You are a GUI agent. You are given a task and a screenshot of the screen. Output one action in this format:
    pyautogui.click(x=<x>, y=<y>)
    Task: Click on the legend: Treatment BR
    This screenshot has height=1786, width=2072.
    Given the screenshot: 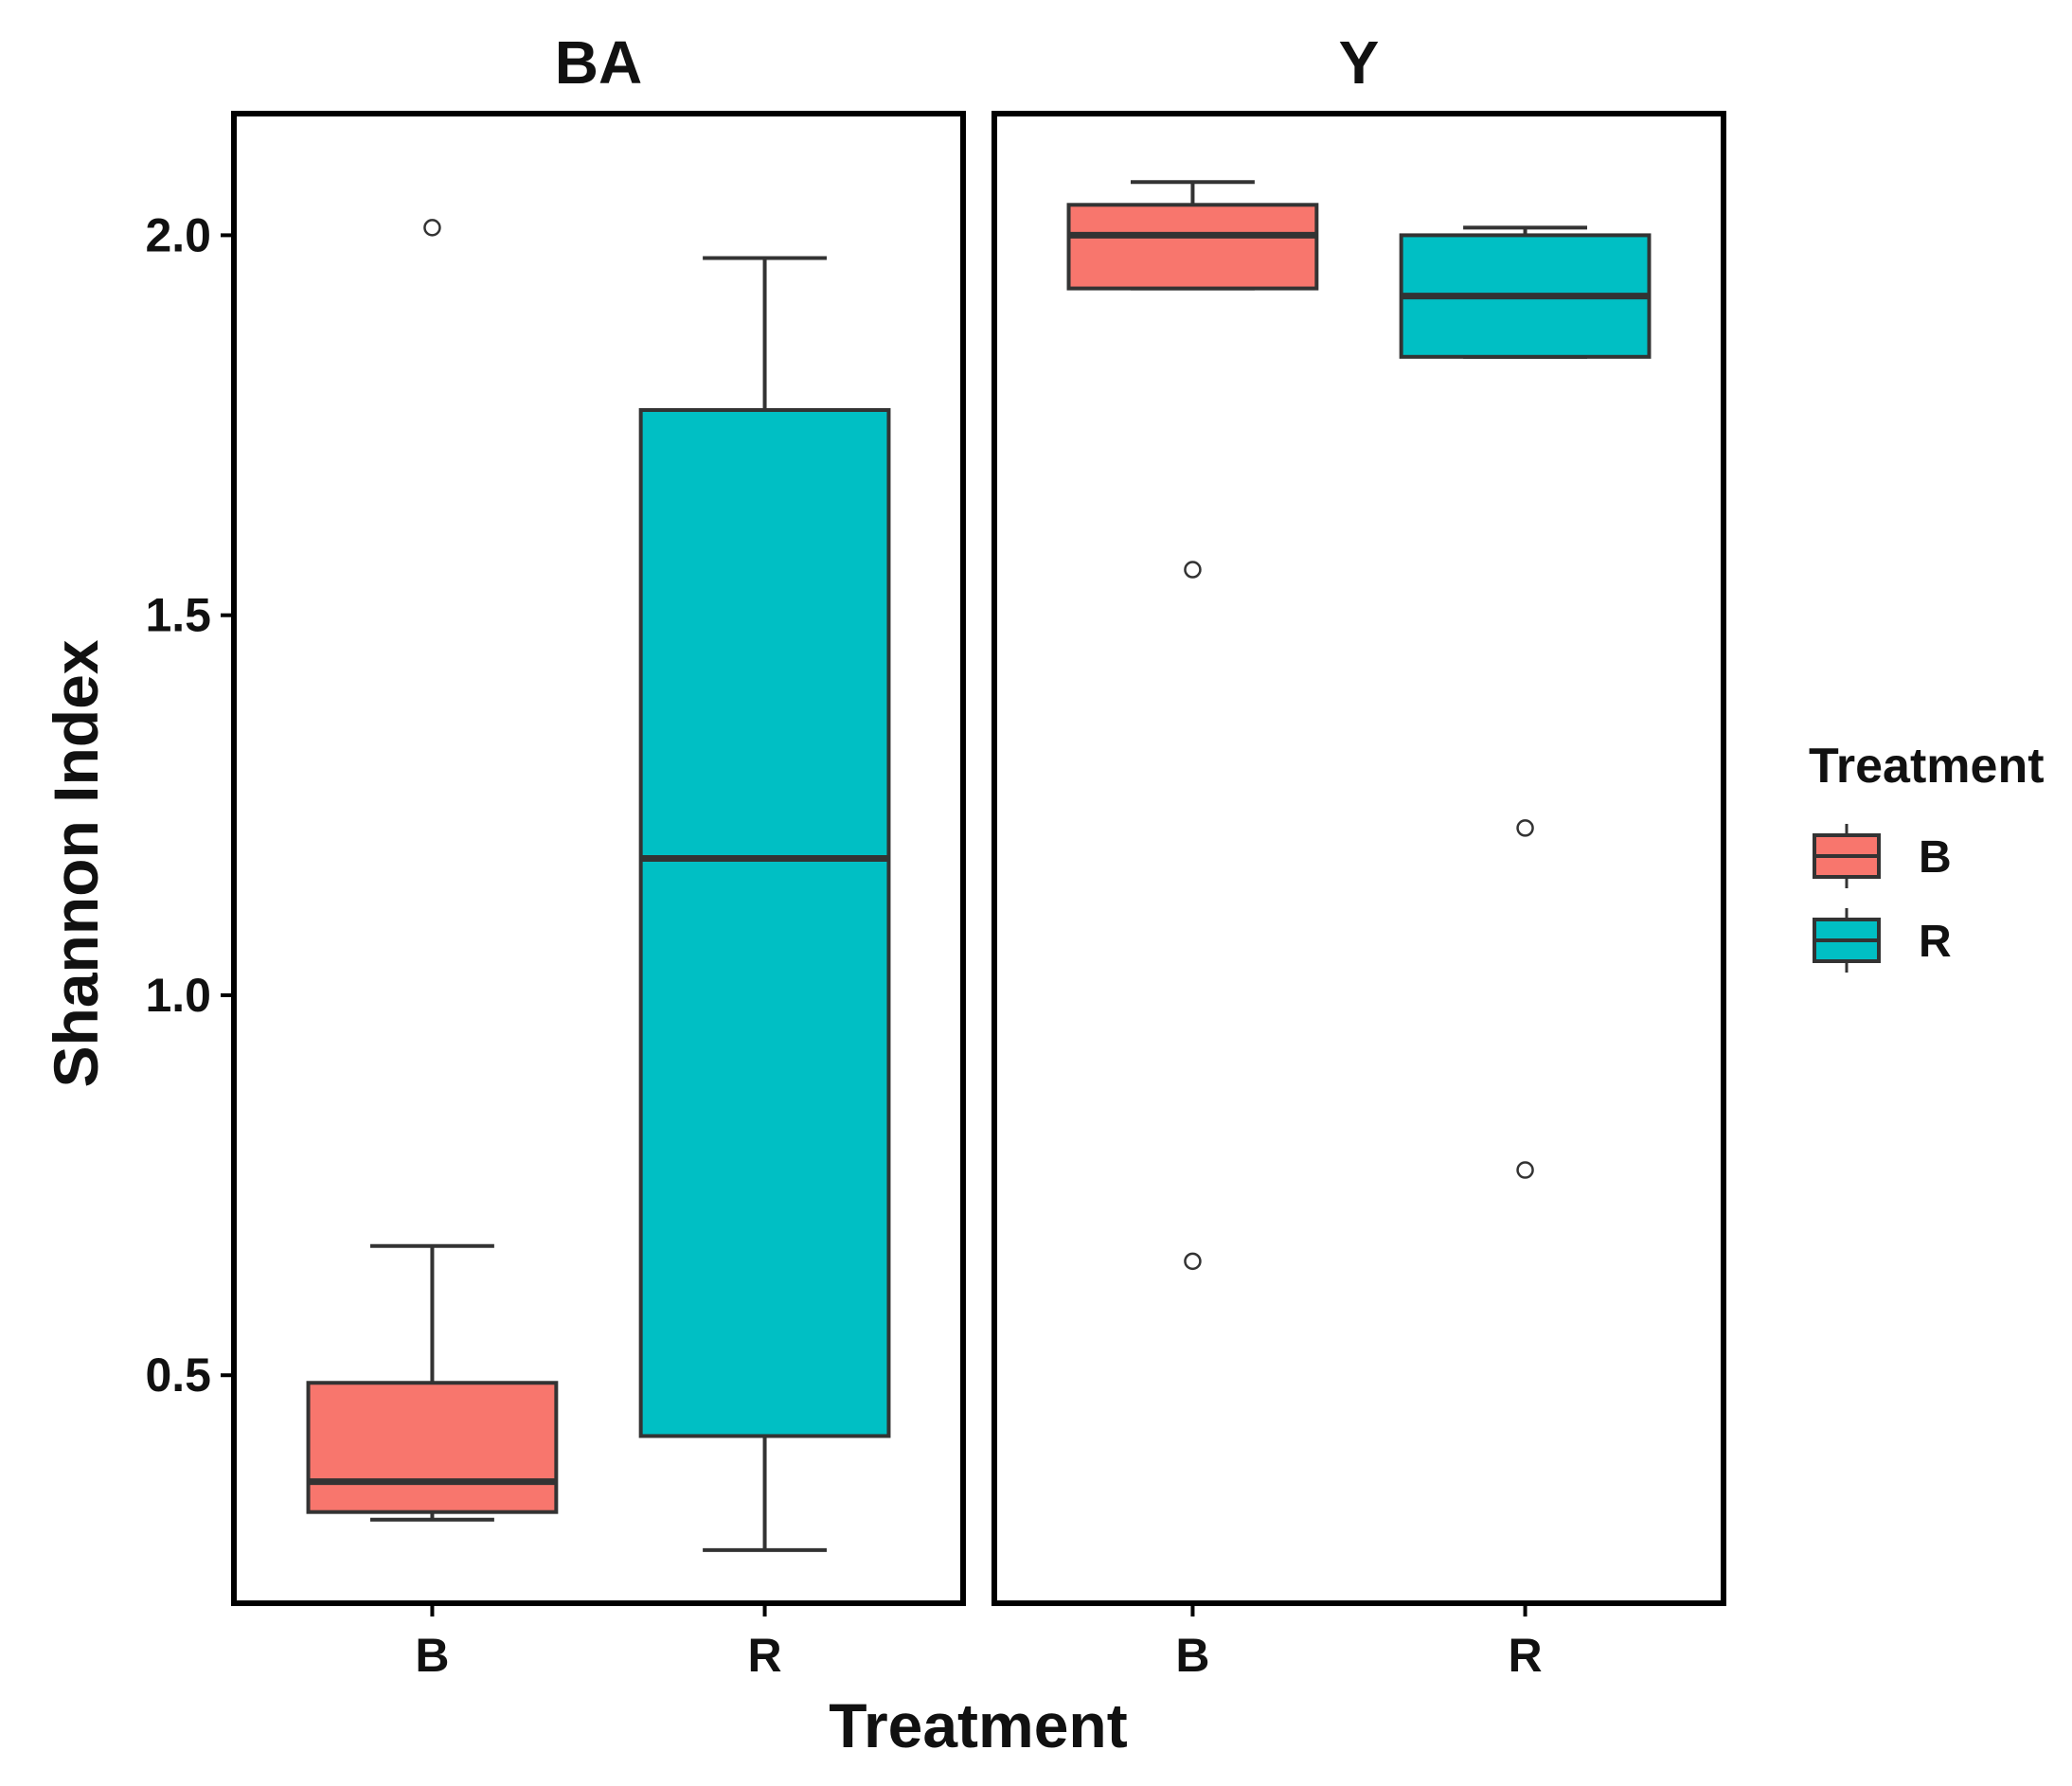 What is the action you would take?
    pyautogui.click(x=1927, y=856)
    